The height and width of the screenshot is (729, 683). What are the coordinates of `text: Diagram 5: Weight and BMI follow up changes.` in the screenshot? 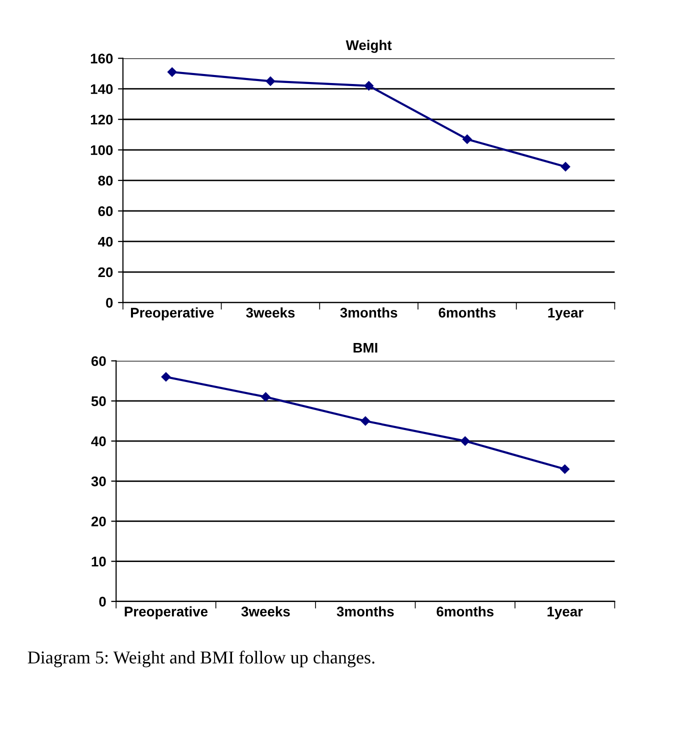 It's located at (201, 659).